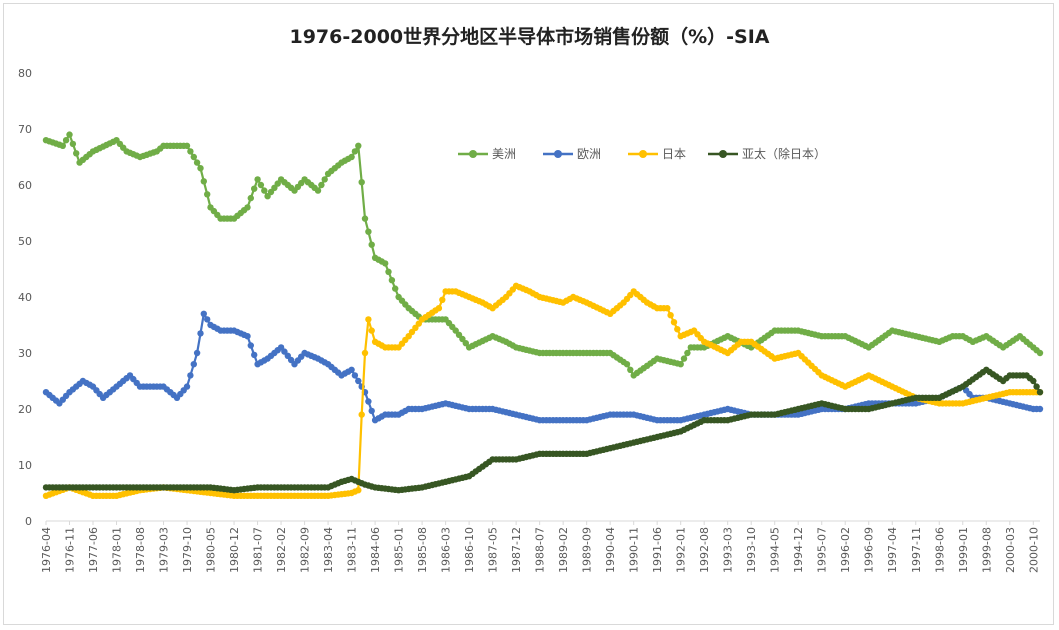 This screenshot has height=630, width=1059. What do you see at coordinates (187, 550) in the screenshot?
I see `x-tick-label: 1979-10` at bounding box center [187, 550].